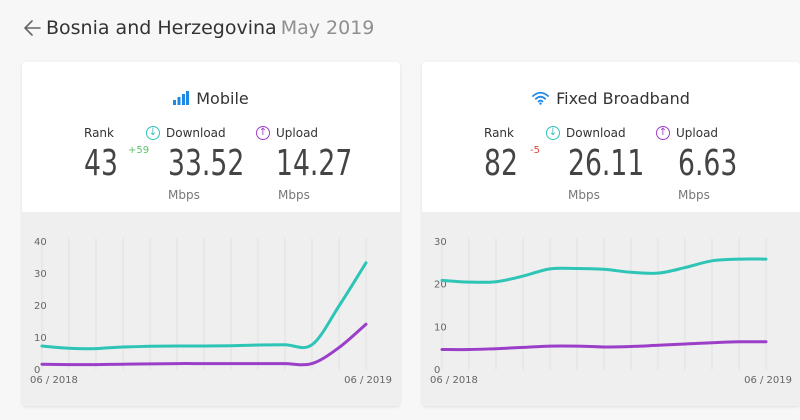 This screenshot has height=420, width=800. I want to click on mobile-rank-value: 43, so click(101, 163).